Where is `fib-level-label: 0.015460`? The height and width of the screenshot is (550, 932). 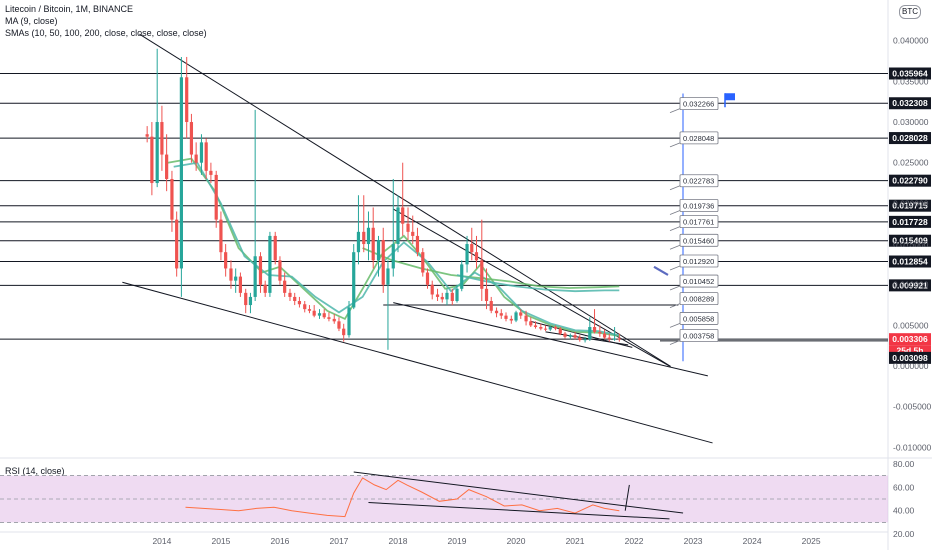 fib-level-label: 0.015460 is located at coordinates (698, 240).